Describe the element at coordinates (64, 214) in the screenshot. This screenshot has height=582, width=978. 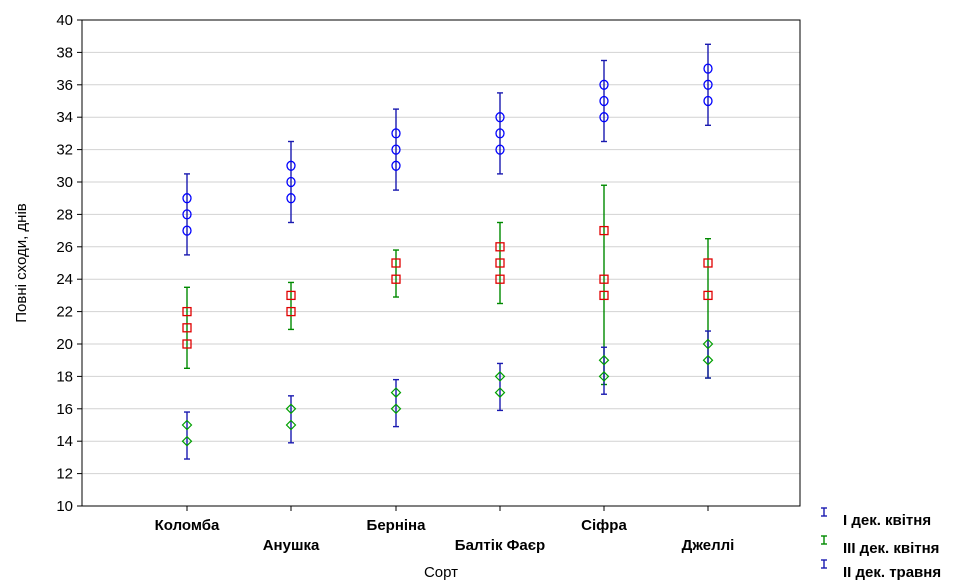
I see `y-tick-label: 28` at that location.